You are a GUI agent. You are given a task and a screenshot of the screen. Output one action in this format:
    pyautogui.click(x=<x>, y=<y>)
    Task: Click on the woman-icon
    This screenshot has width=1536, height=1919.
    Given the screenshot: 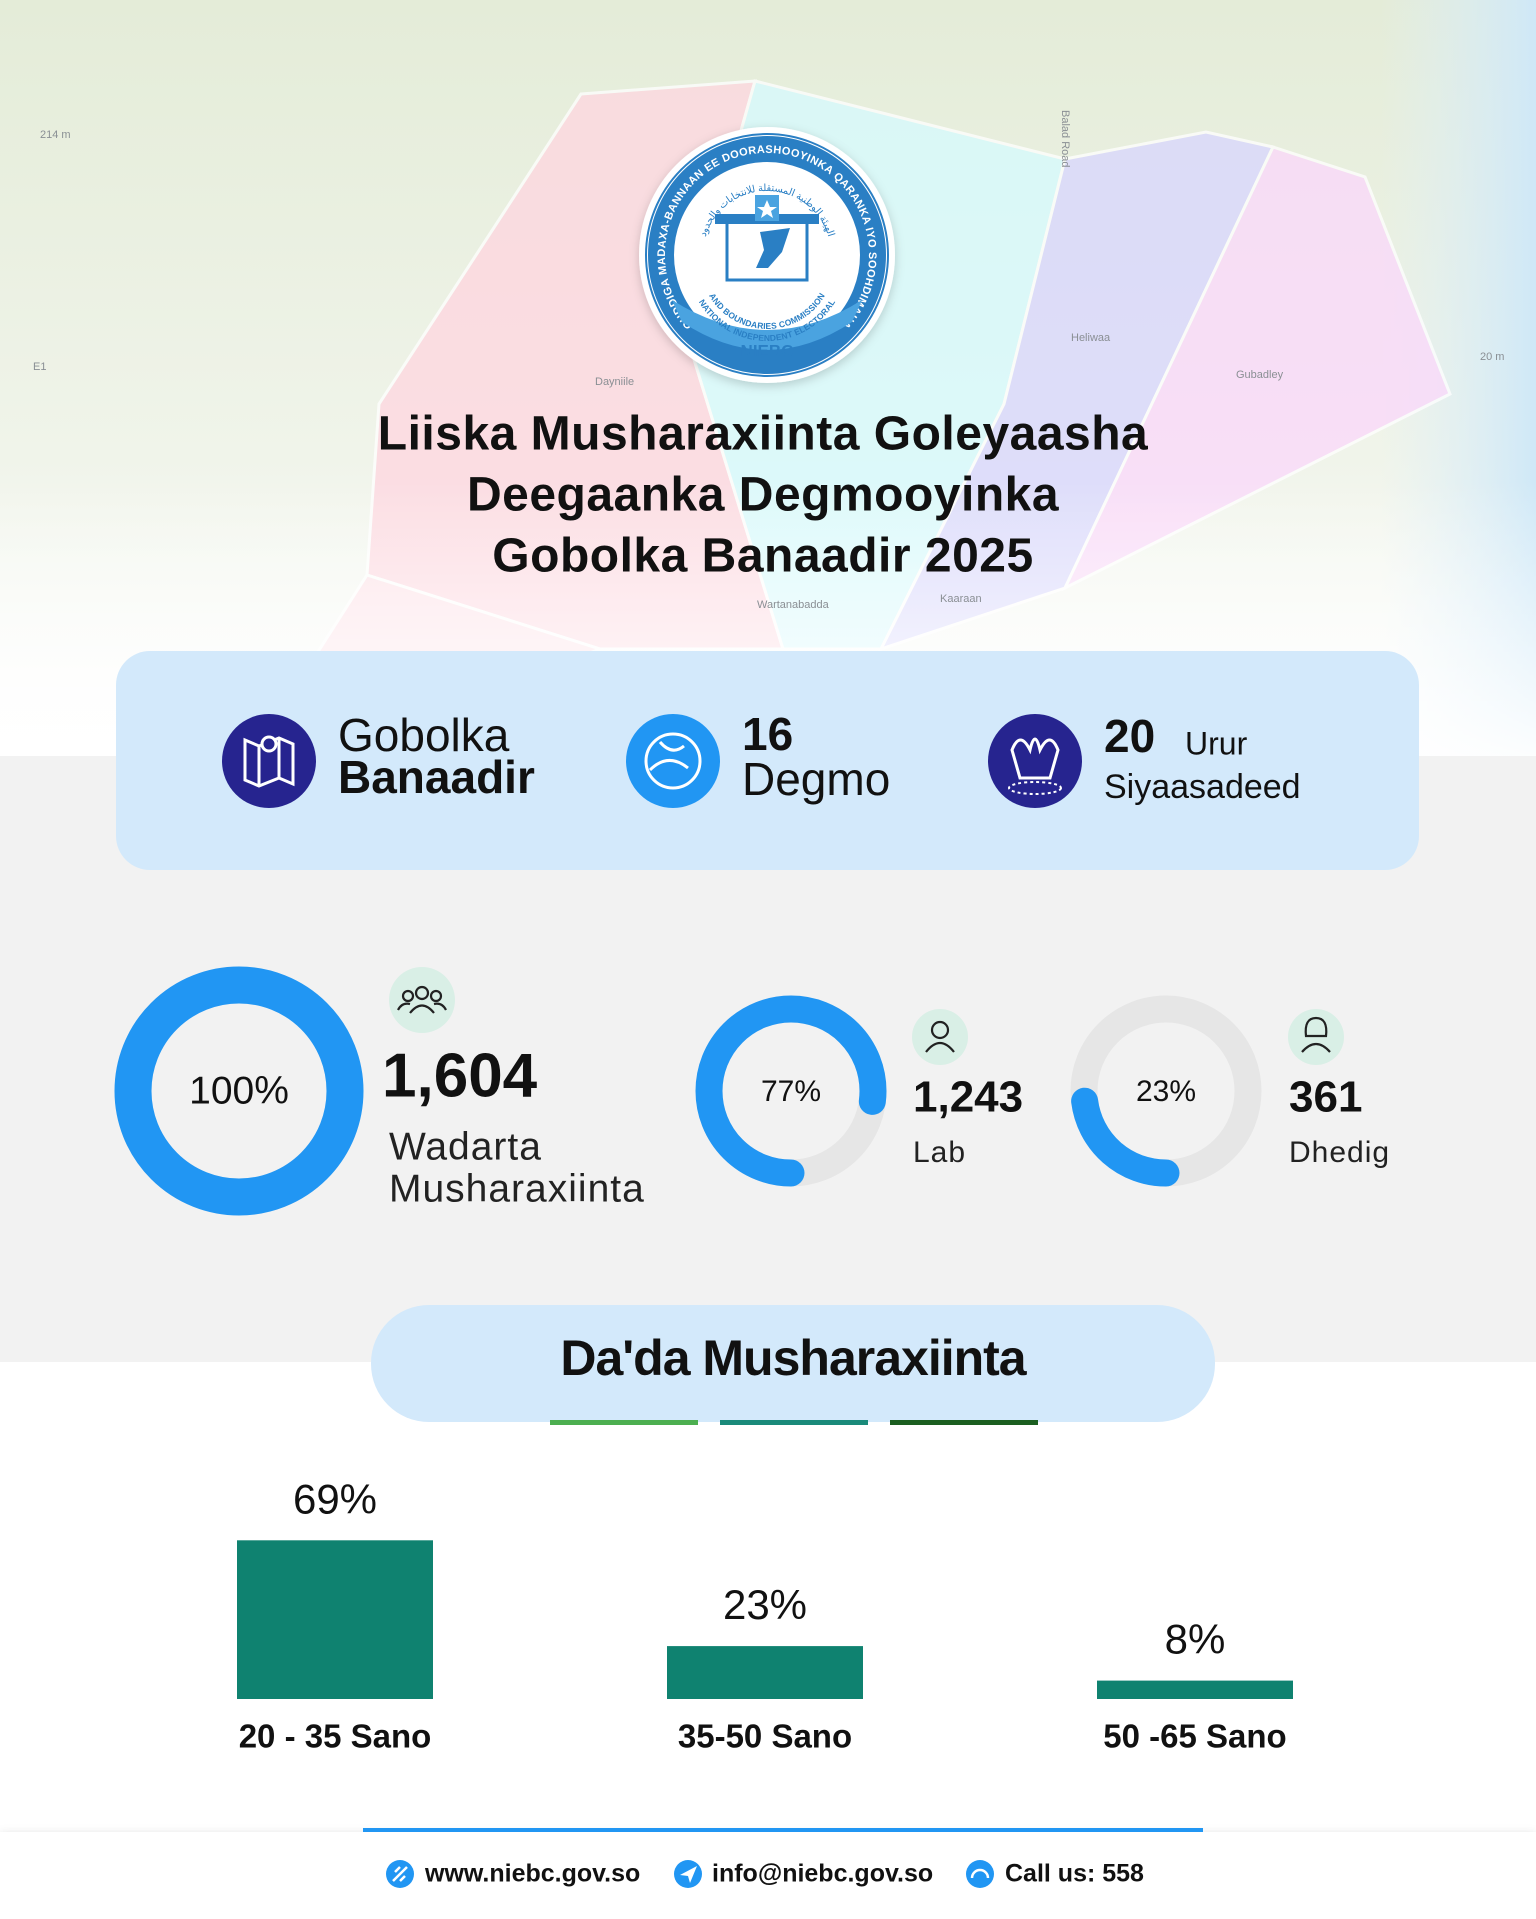 What is the action you would take?
    pyautogui.click(x=1316, y=1034)
    